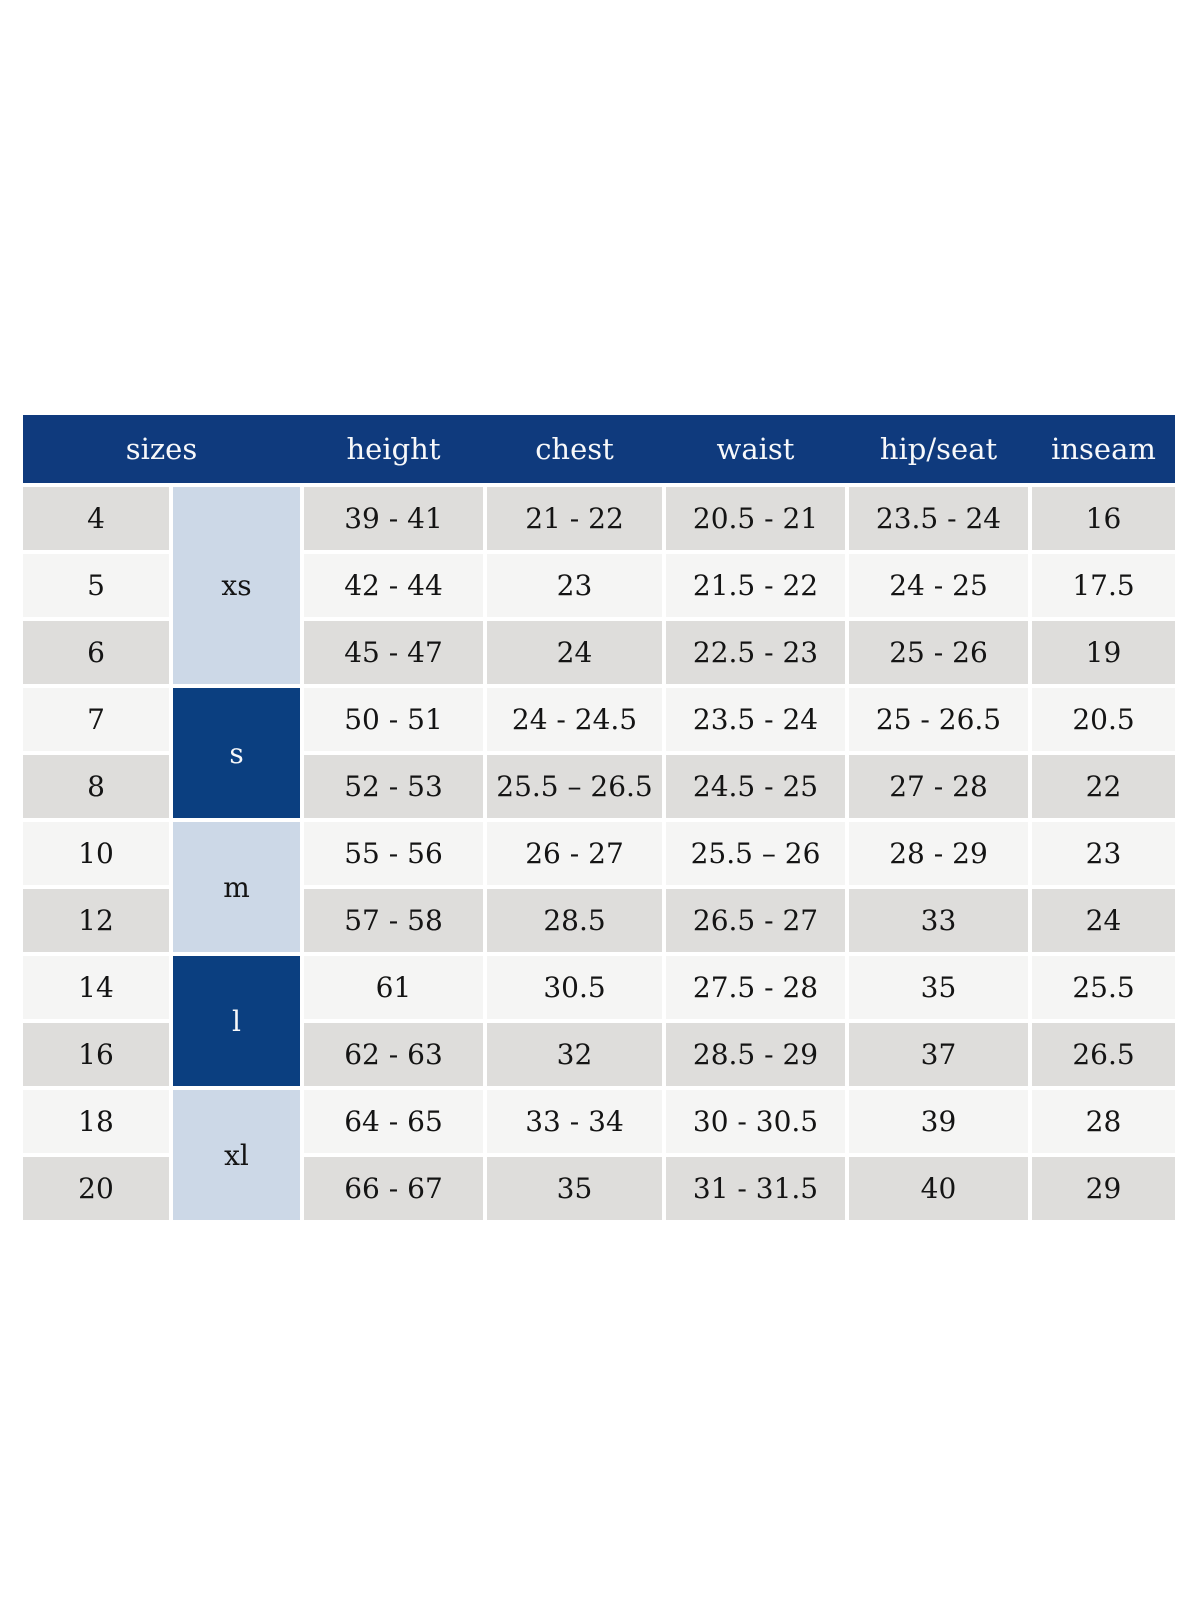 The height and width of the screenshot is (1600, 1200). Describe the element at coordinates (96, 786) in the screenshot. I see `size-cell: 8` at that location.